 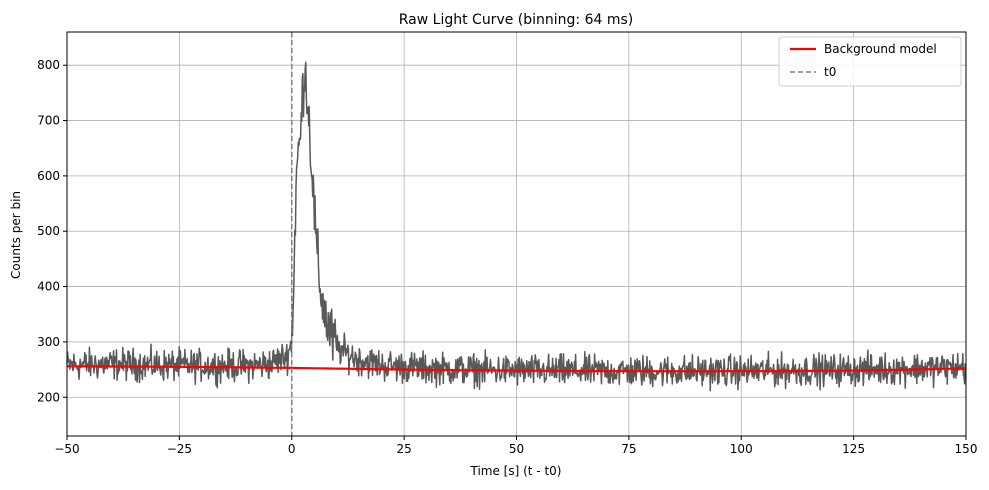 What do you see at coordinates (516, 471) in the screenshot?
I see `x-axis-label: Time [s] (t - t0)` at bounding box center [516, 471].